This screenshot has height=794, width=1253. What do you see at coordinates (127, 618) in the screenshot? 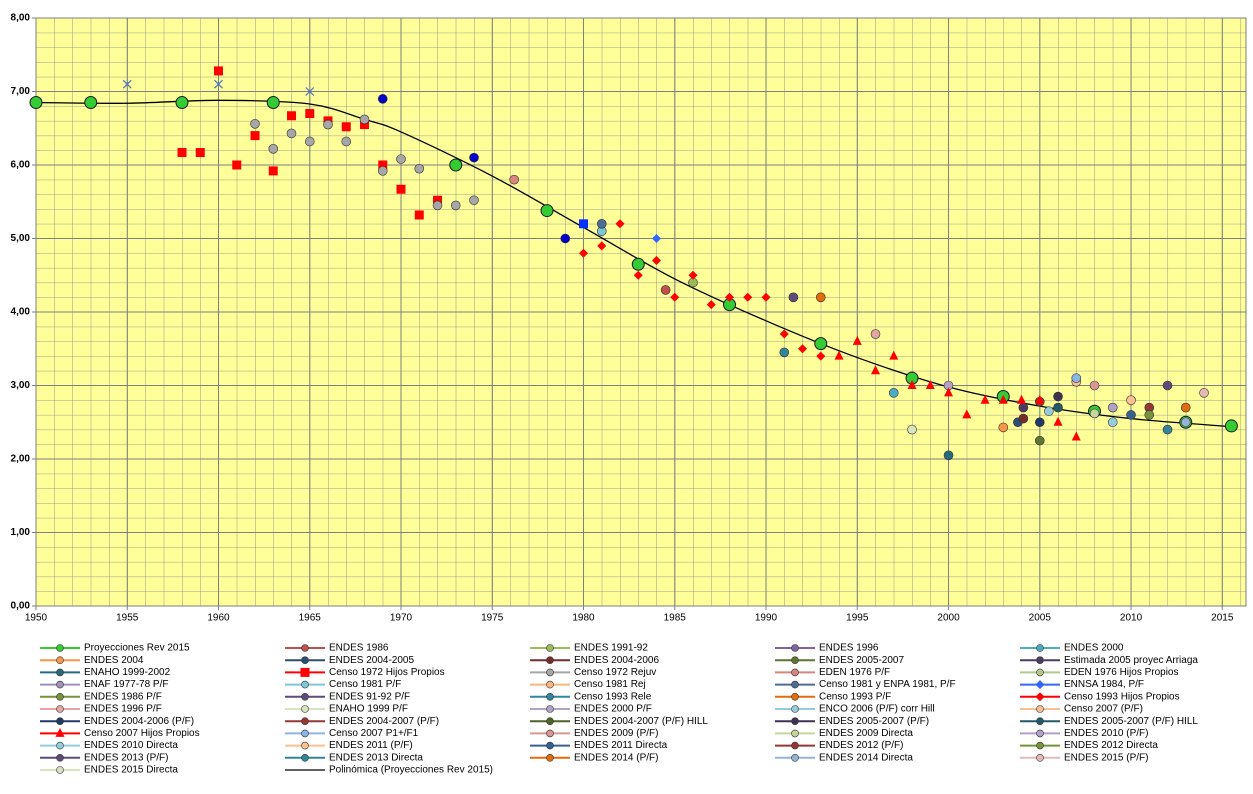
I see `x-tick-label: 1955` at bounding box center [127, 618].